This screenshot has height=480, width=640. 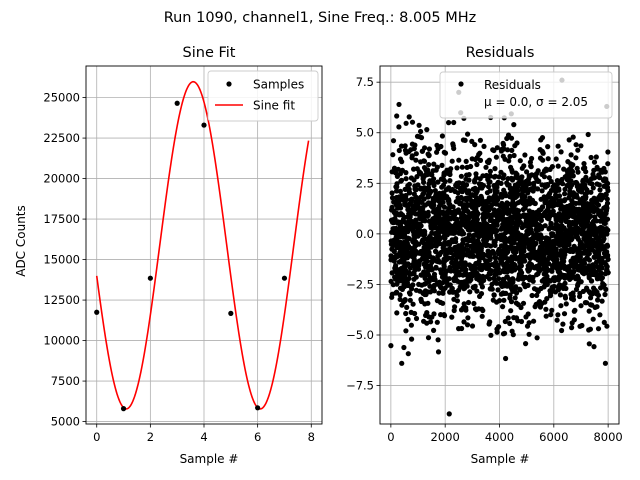 I want to click on sine-fit-ytick-label: 17500, so click(x=61, y=219).